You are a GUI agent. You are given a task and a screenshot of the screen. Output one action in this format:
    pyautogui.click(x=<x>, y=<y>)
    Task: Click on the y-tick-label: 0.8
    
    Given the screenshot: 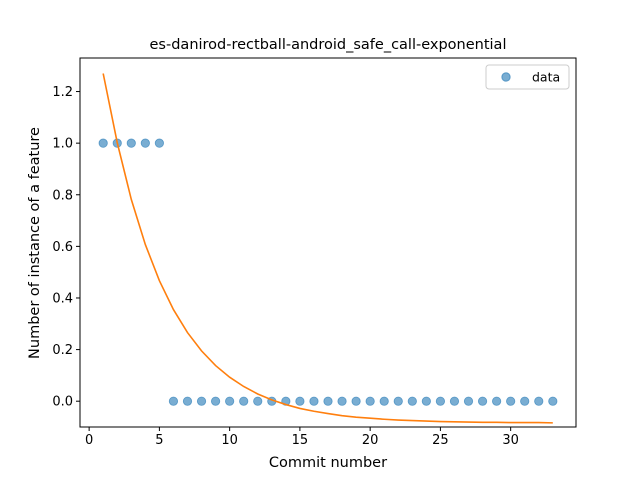 What is the action you would take?
    pyautogui.click(x=62, y=195)
    